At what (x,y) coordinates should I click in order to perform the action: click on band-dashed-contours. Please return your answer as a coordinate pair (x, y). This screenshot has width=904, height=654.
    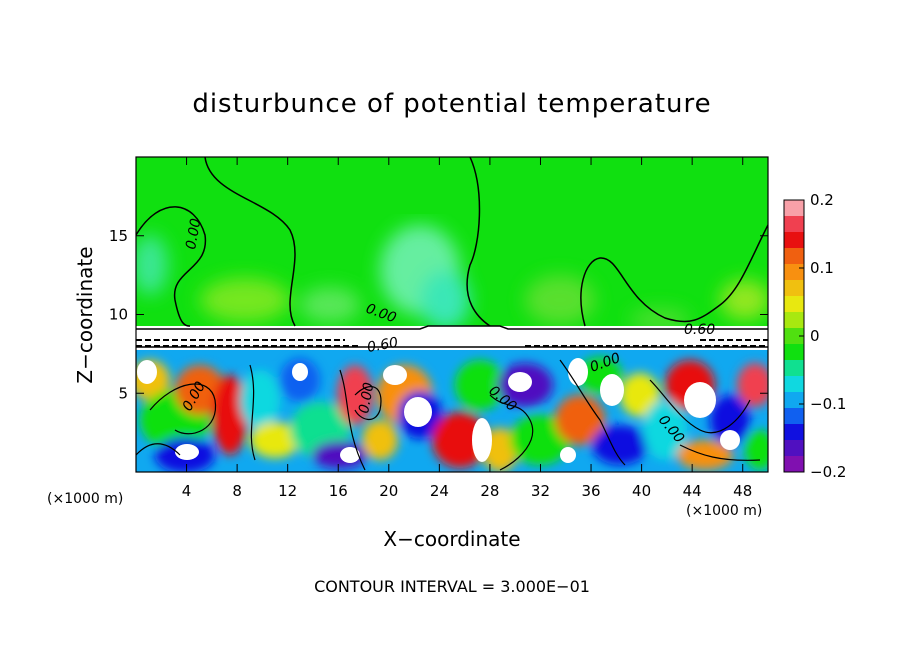
    Looking at the image, I should click on (452, 343).